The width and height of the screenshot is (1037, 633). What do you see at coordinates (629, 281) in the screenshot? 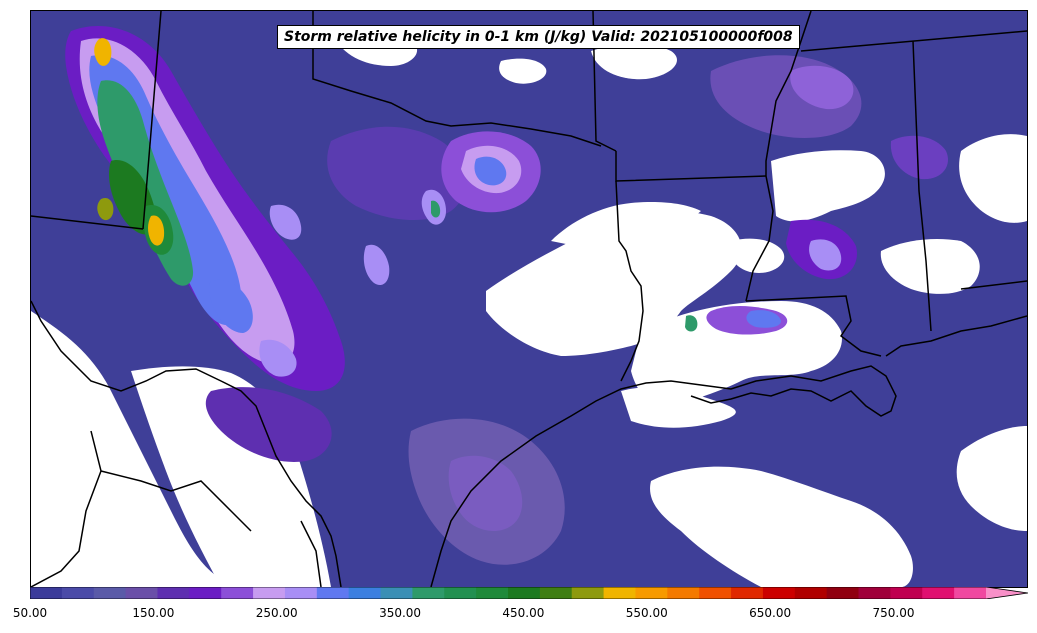
I see `state-border-tx-la` at bounding box center [629, 281].